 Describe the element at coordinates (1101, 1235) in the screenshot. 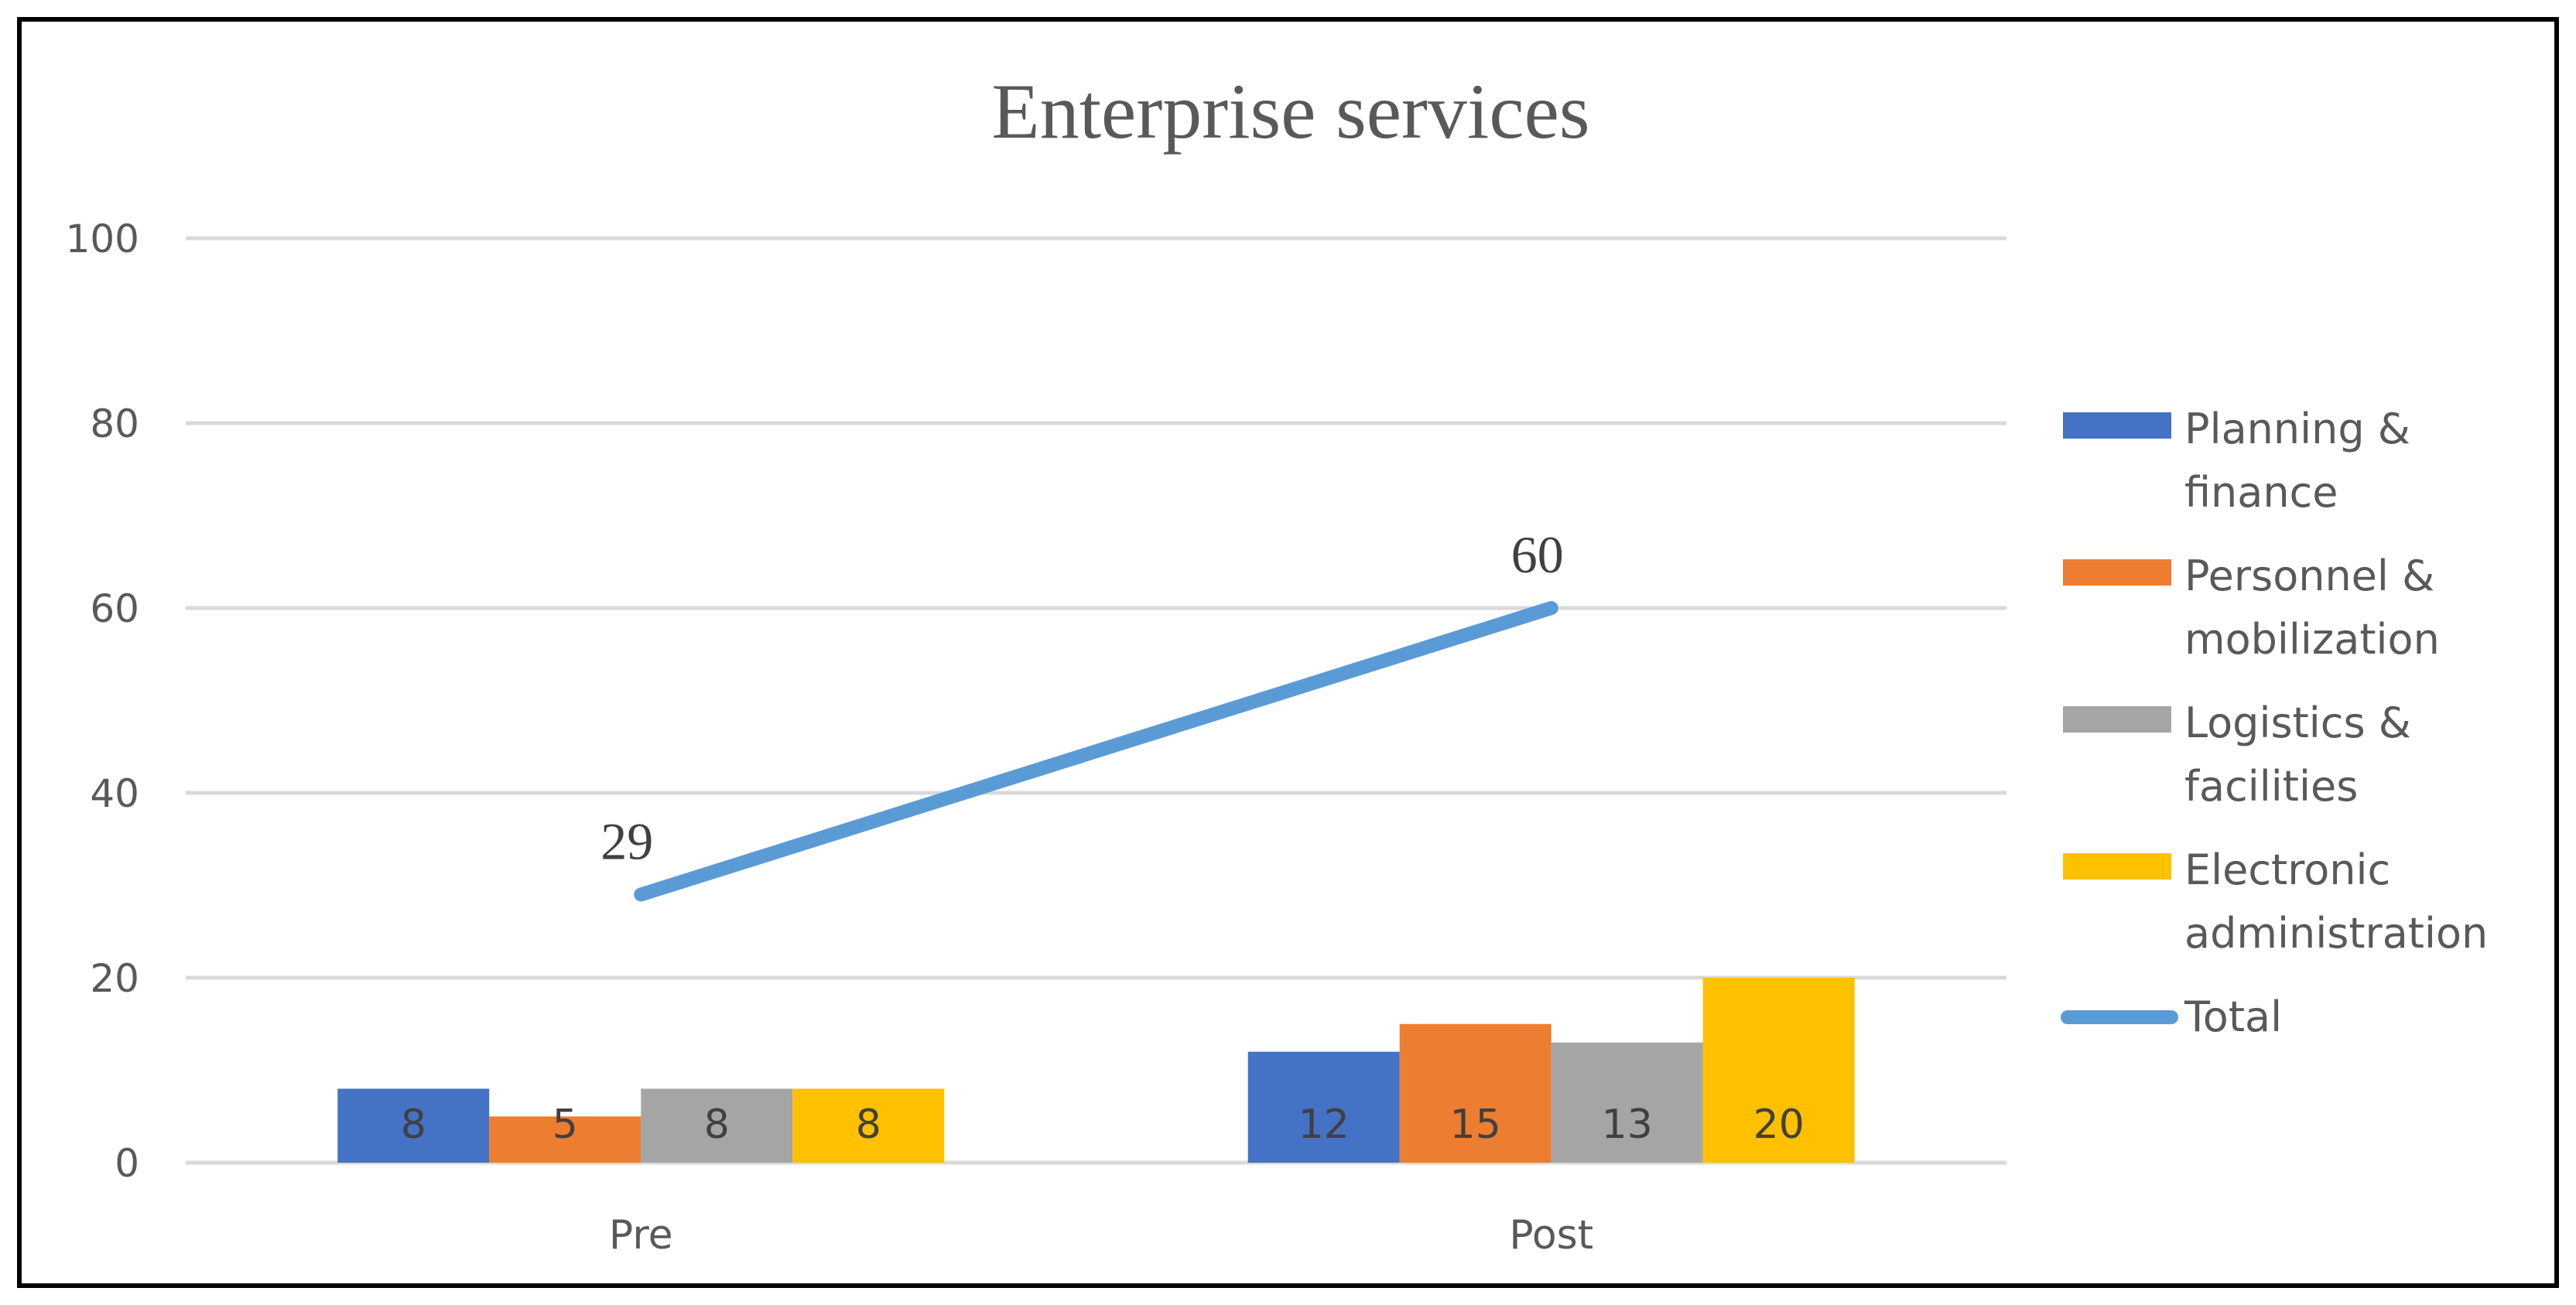

I see `x-axis-category-labels: Pre Post` at that location.